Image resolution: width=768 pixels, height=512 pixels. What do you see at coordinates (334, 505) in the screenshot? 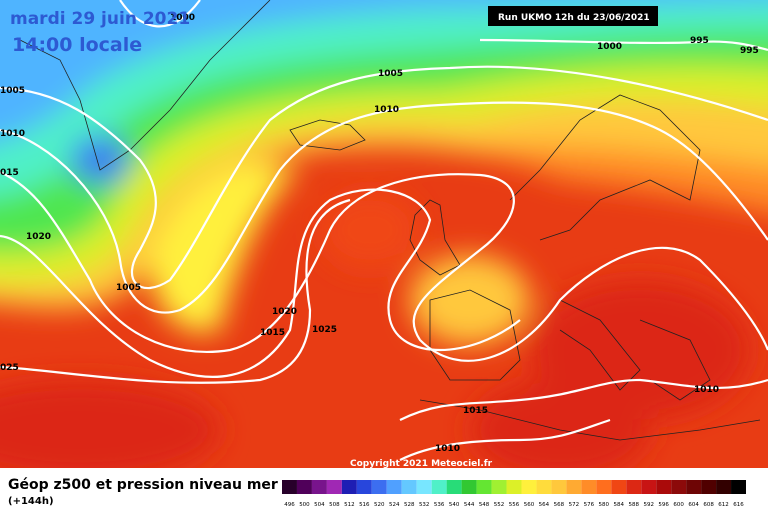
I see `scale-label: 508` at bounding box center [334, 505].